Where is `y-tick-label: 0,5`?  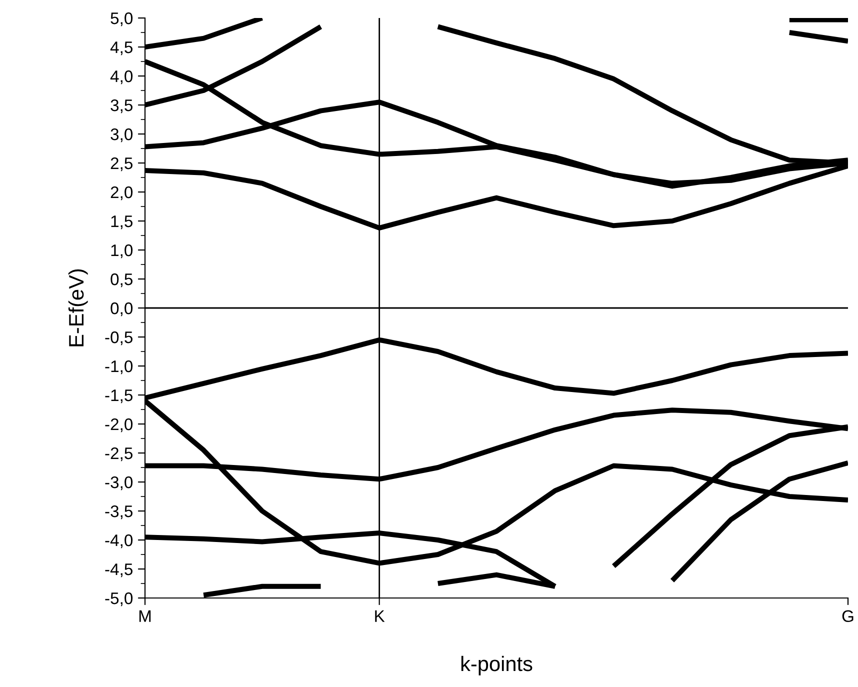 y-tick-label: 0,5 is located at coordinates (121, 280).